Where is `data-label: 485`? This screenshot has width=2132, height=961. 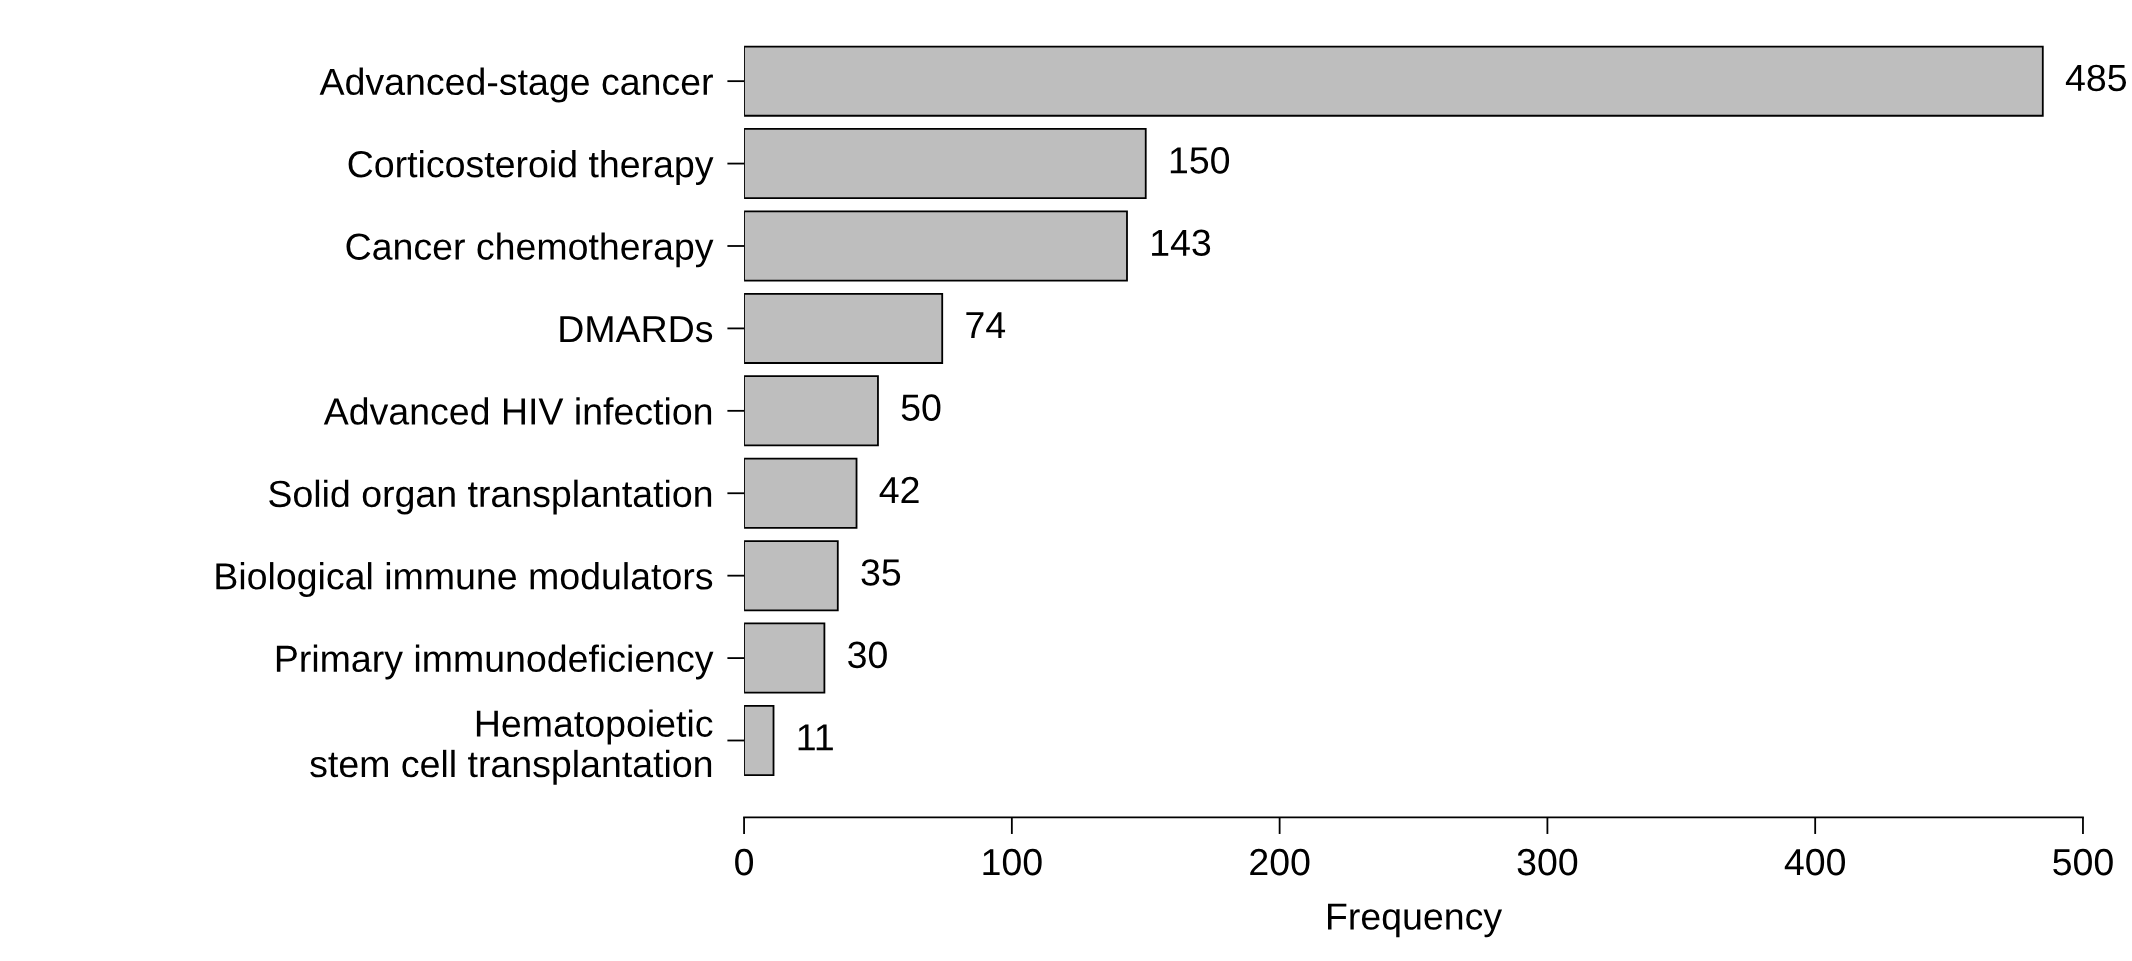
data-label: 485 is located at coordinates (2096, 78).